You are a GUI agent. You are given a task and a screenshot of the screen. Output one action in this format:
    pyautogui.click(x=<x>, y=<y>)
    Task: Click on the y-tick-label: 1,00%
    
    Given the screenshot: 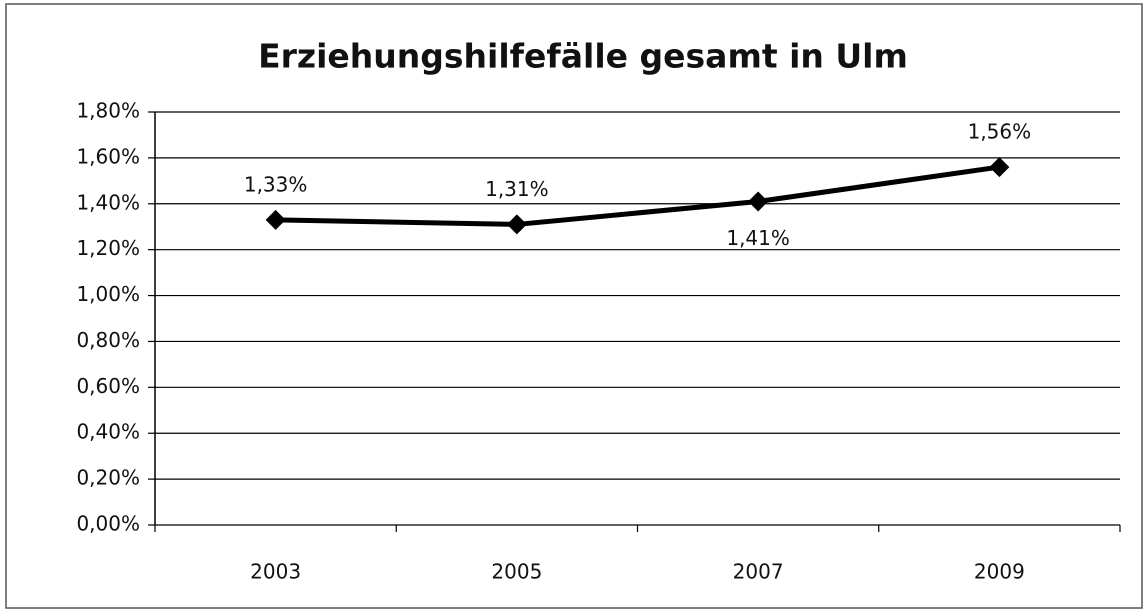 What is the action you would take?
    pyautogui.click(x=108, y=294)
    